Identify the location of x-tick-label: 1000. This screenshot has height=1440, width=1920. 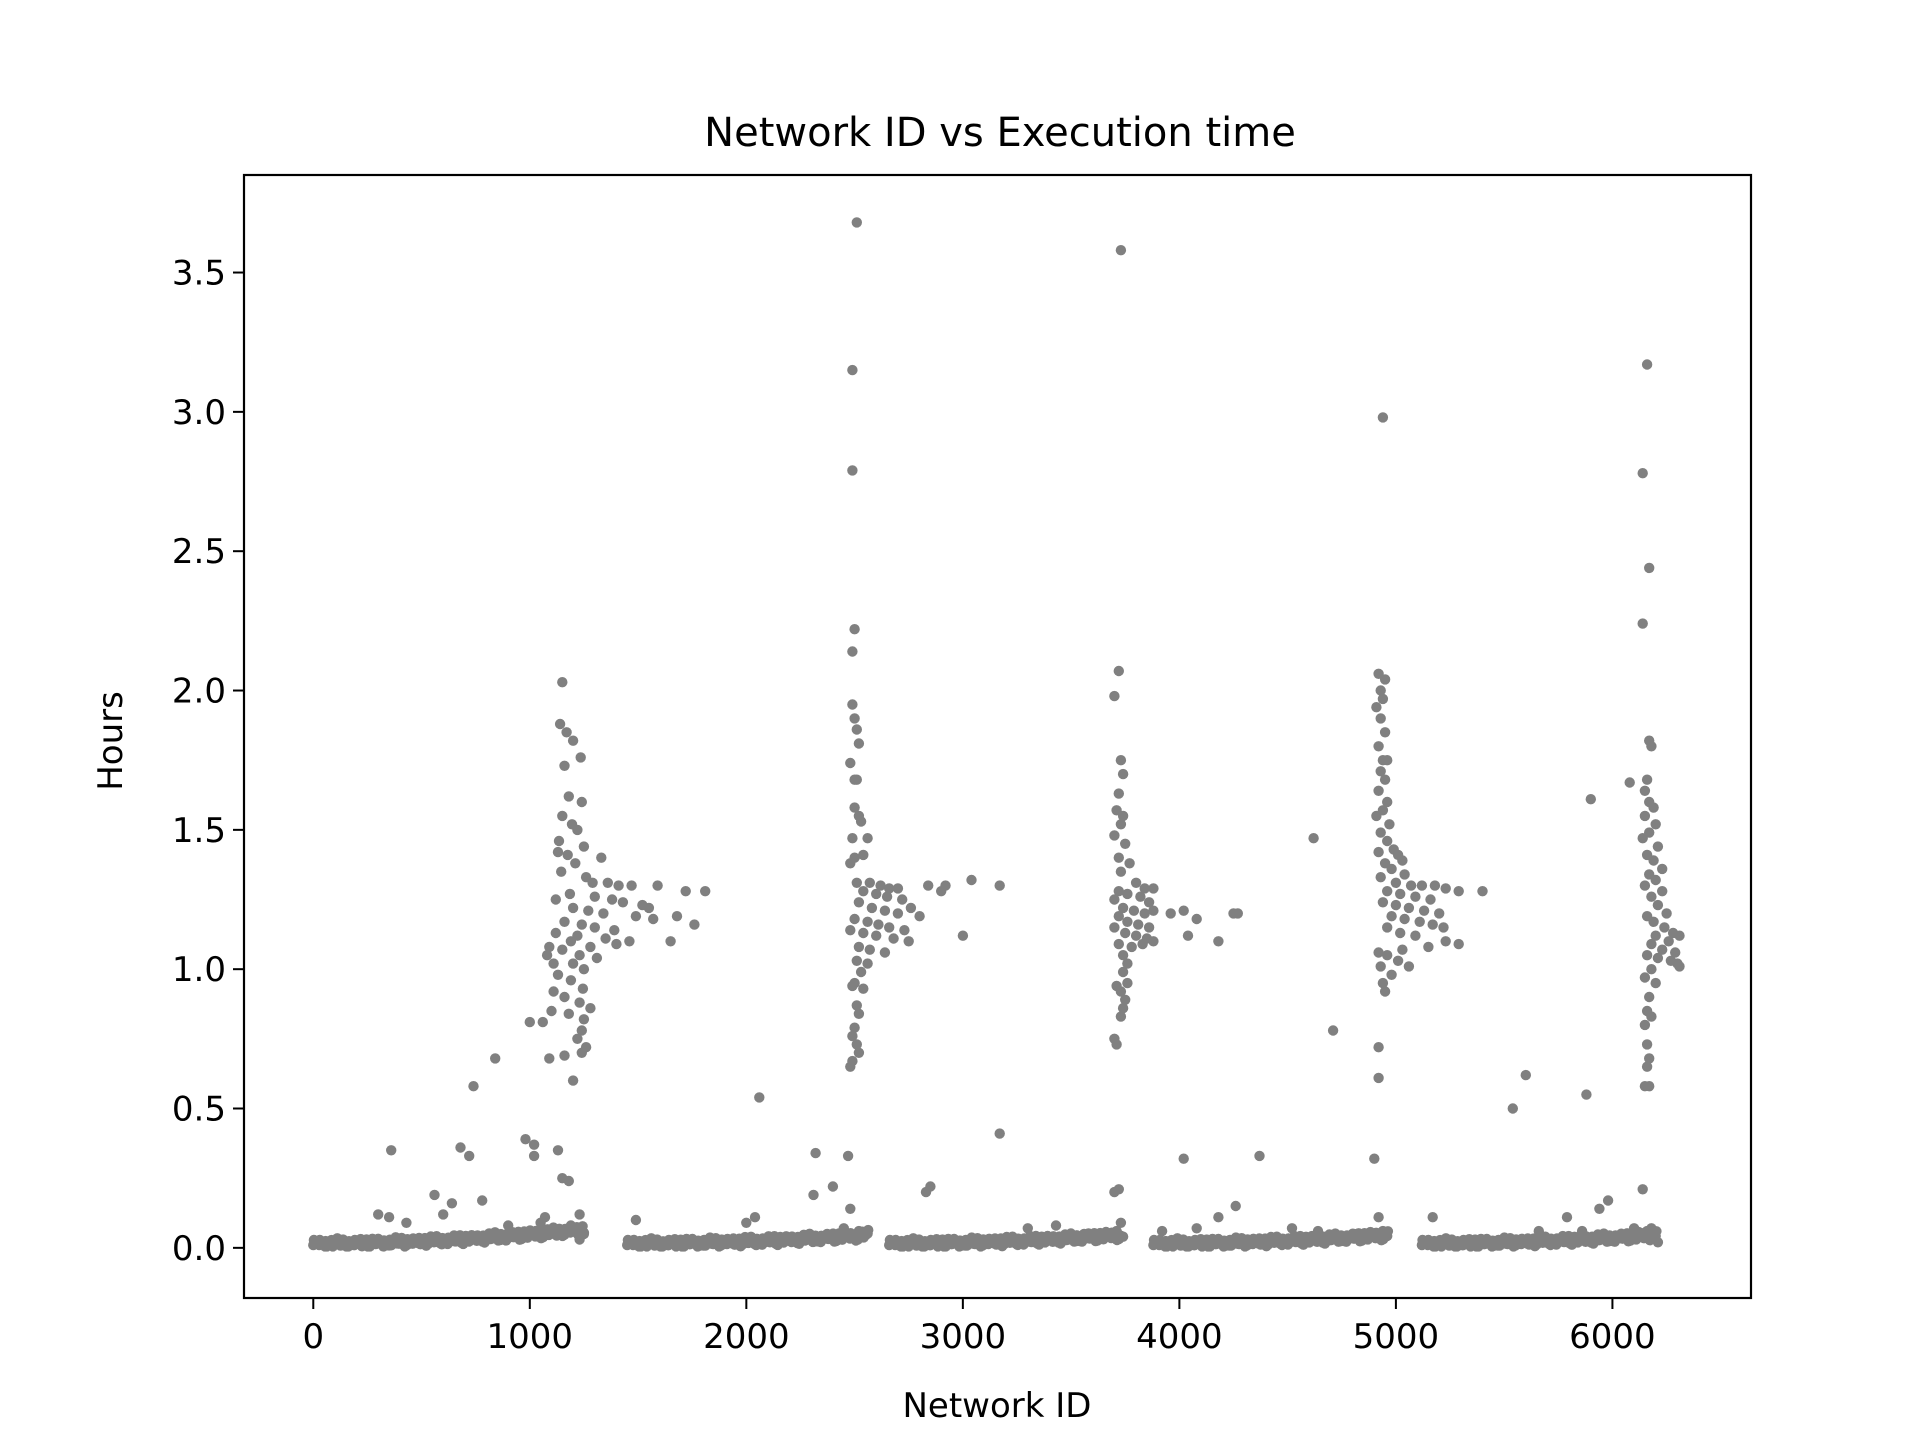
(530, 1337).